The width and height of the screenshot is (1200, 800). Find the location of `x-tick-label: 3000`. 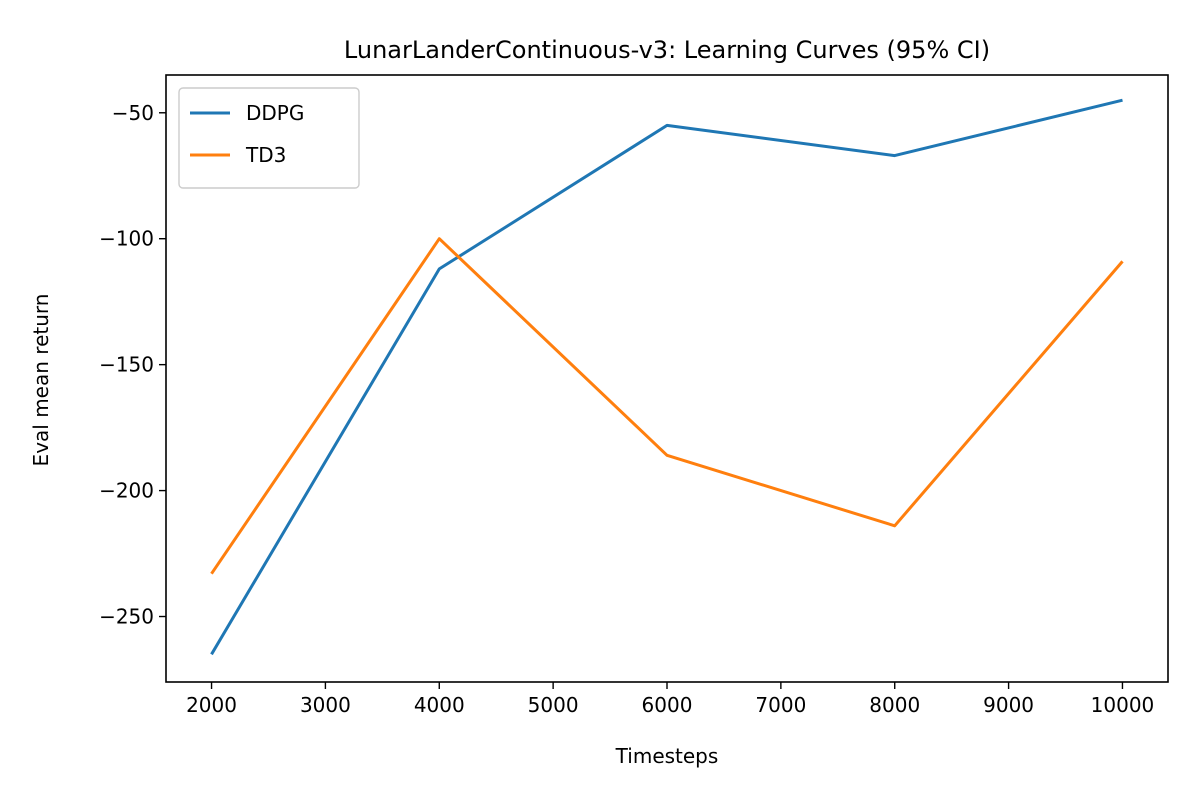

x-tick-label: 3000 is located at coordinates (325, 705).